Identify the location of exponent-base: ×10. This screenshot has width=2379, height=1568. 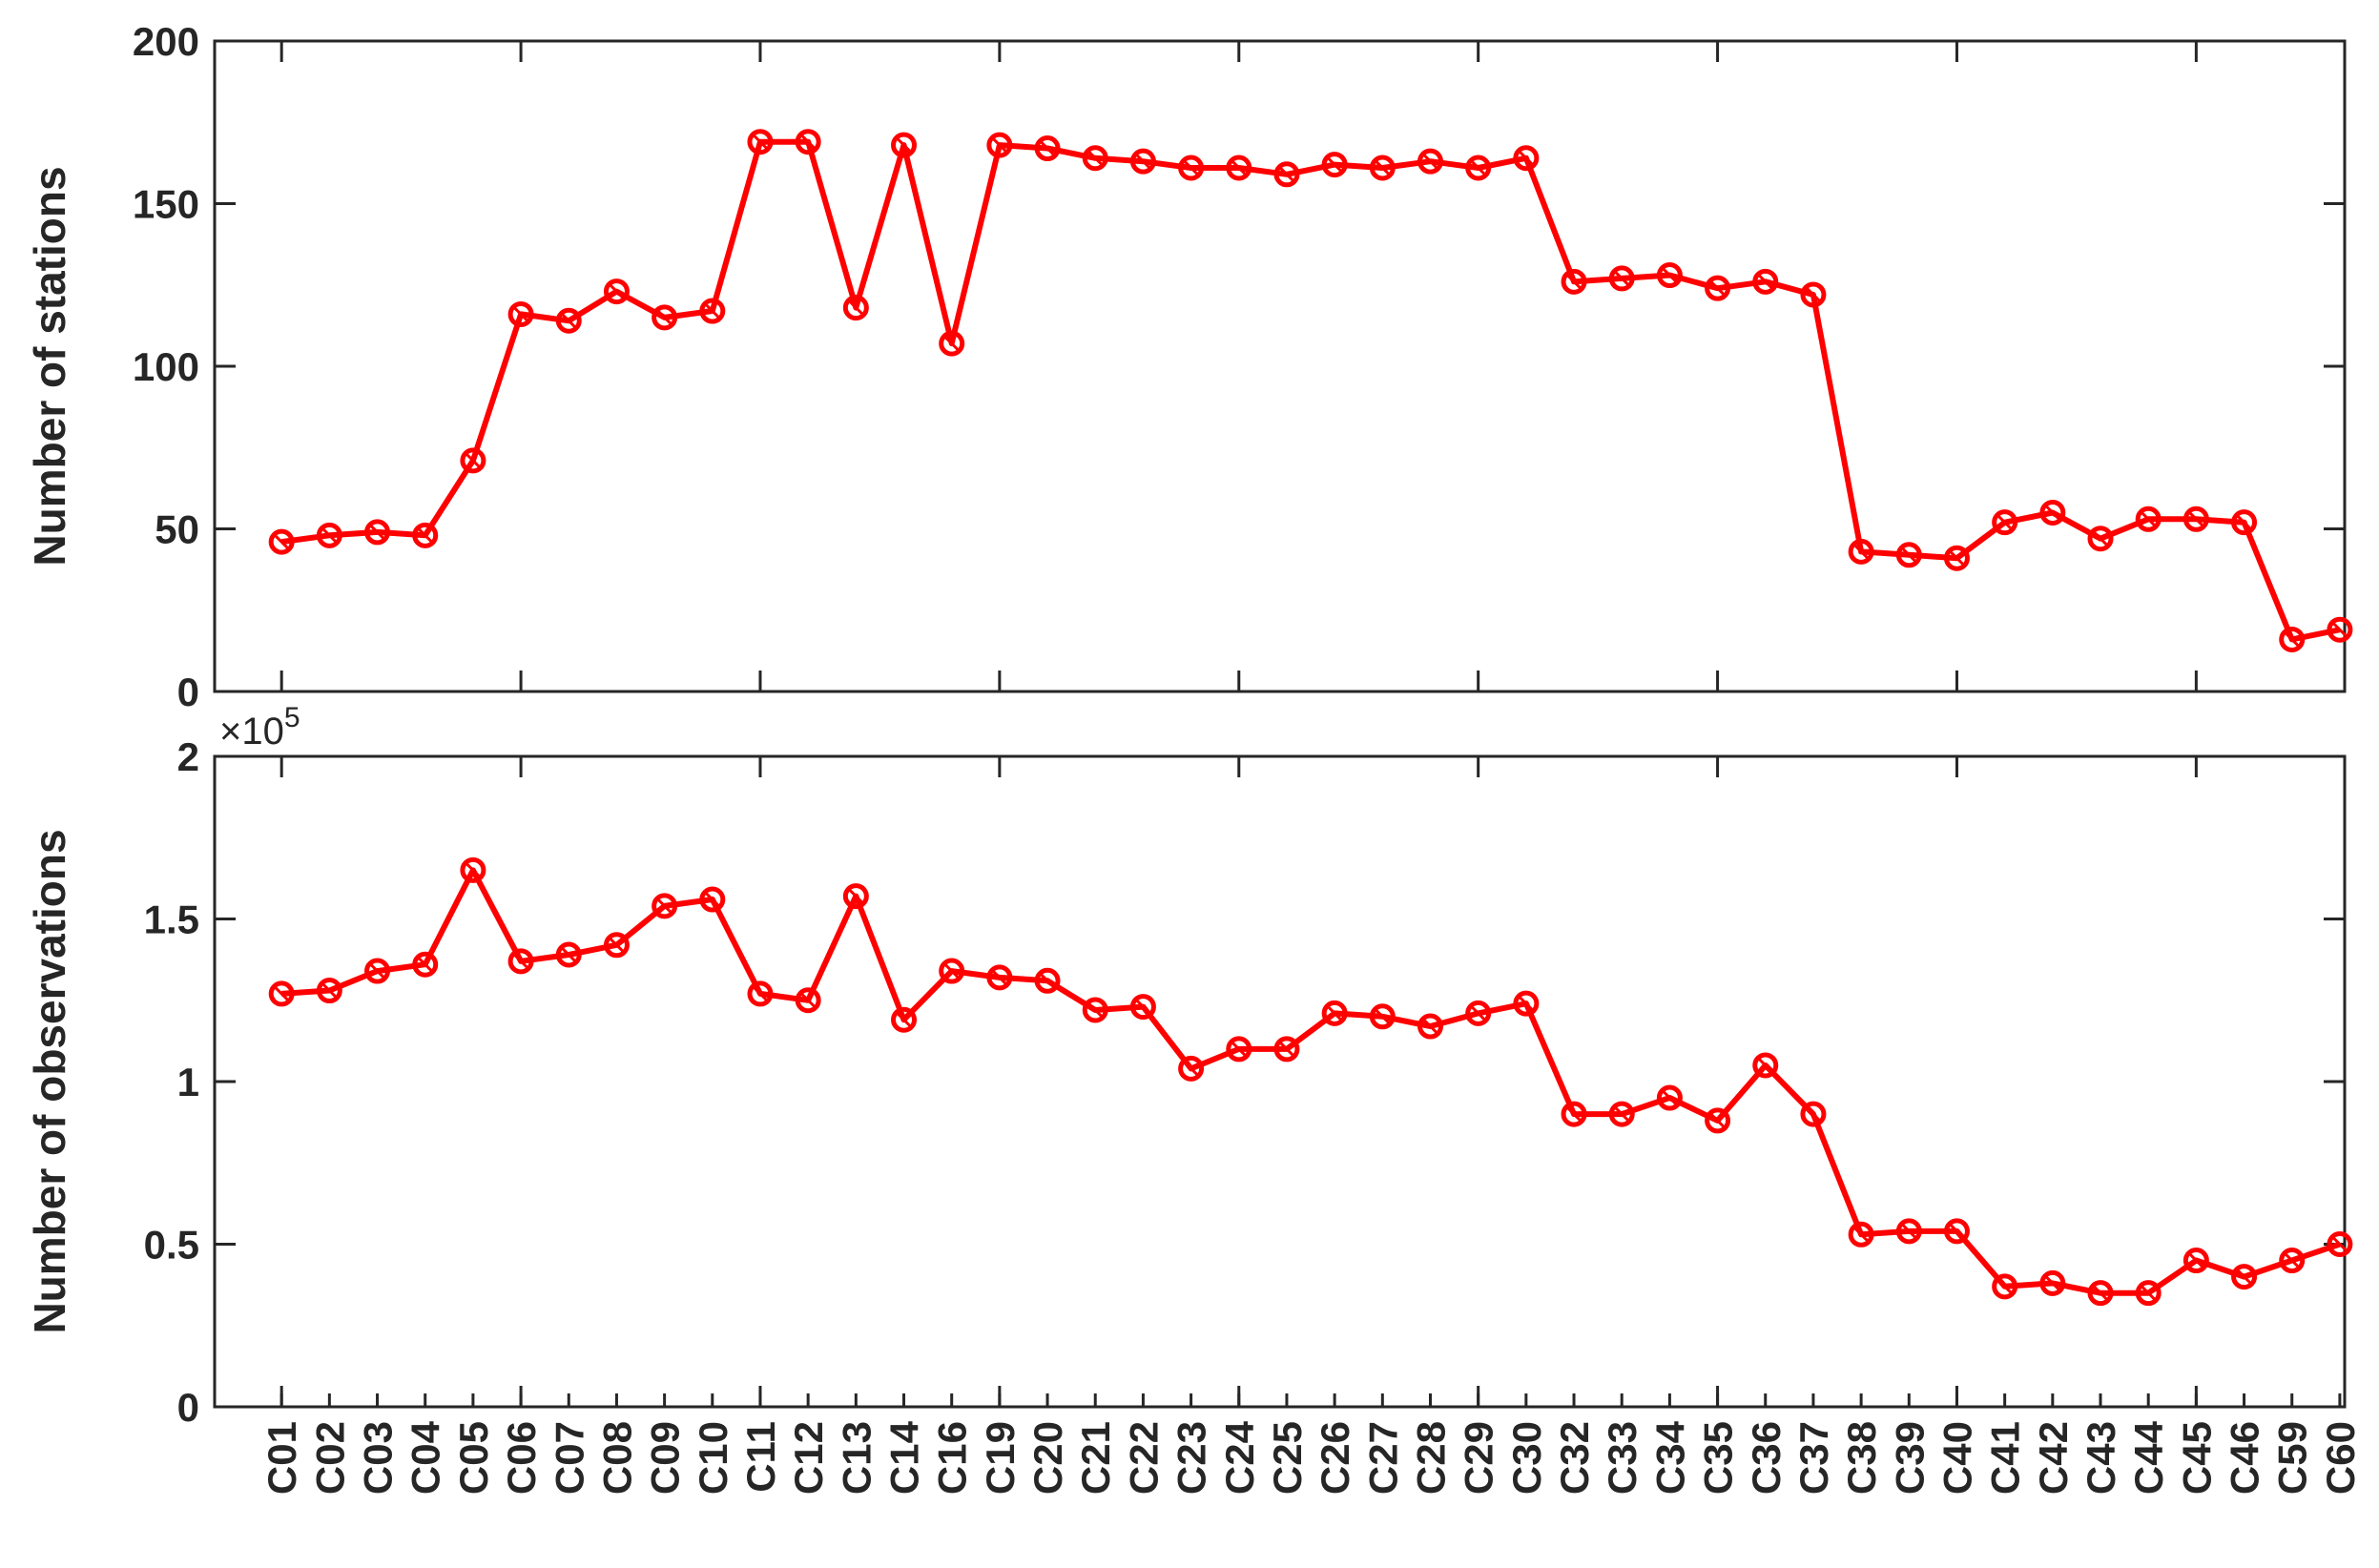
(252, 732).